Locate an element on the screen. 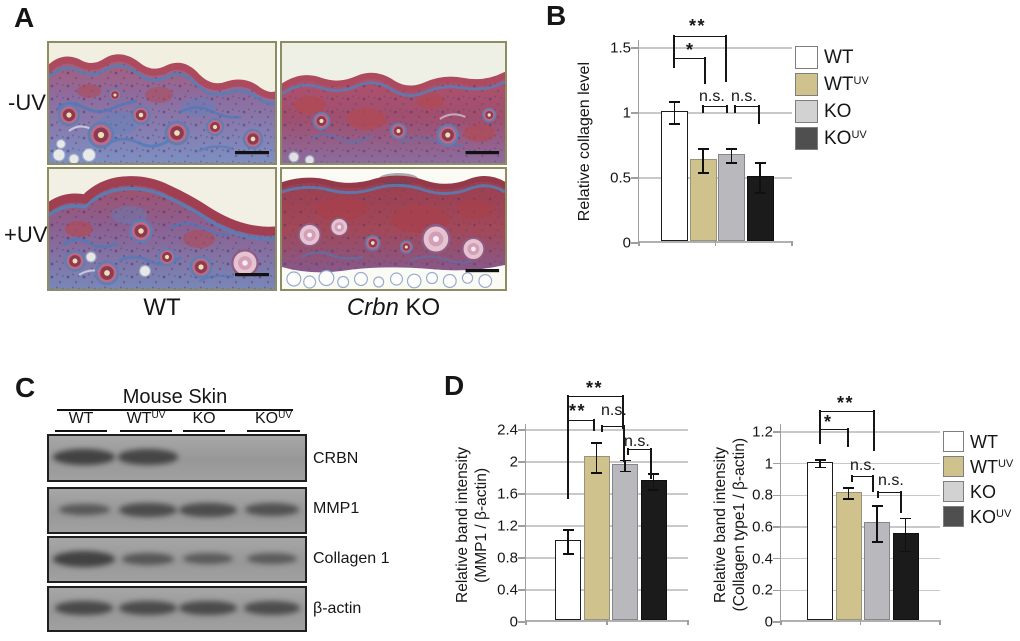  blot-label-mmp1: MMP1 is located at coordinates (336, 508).